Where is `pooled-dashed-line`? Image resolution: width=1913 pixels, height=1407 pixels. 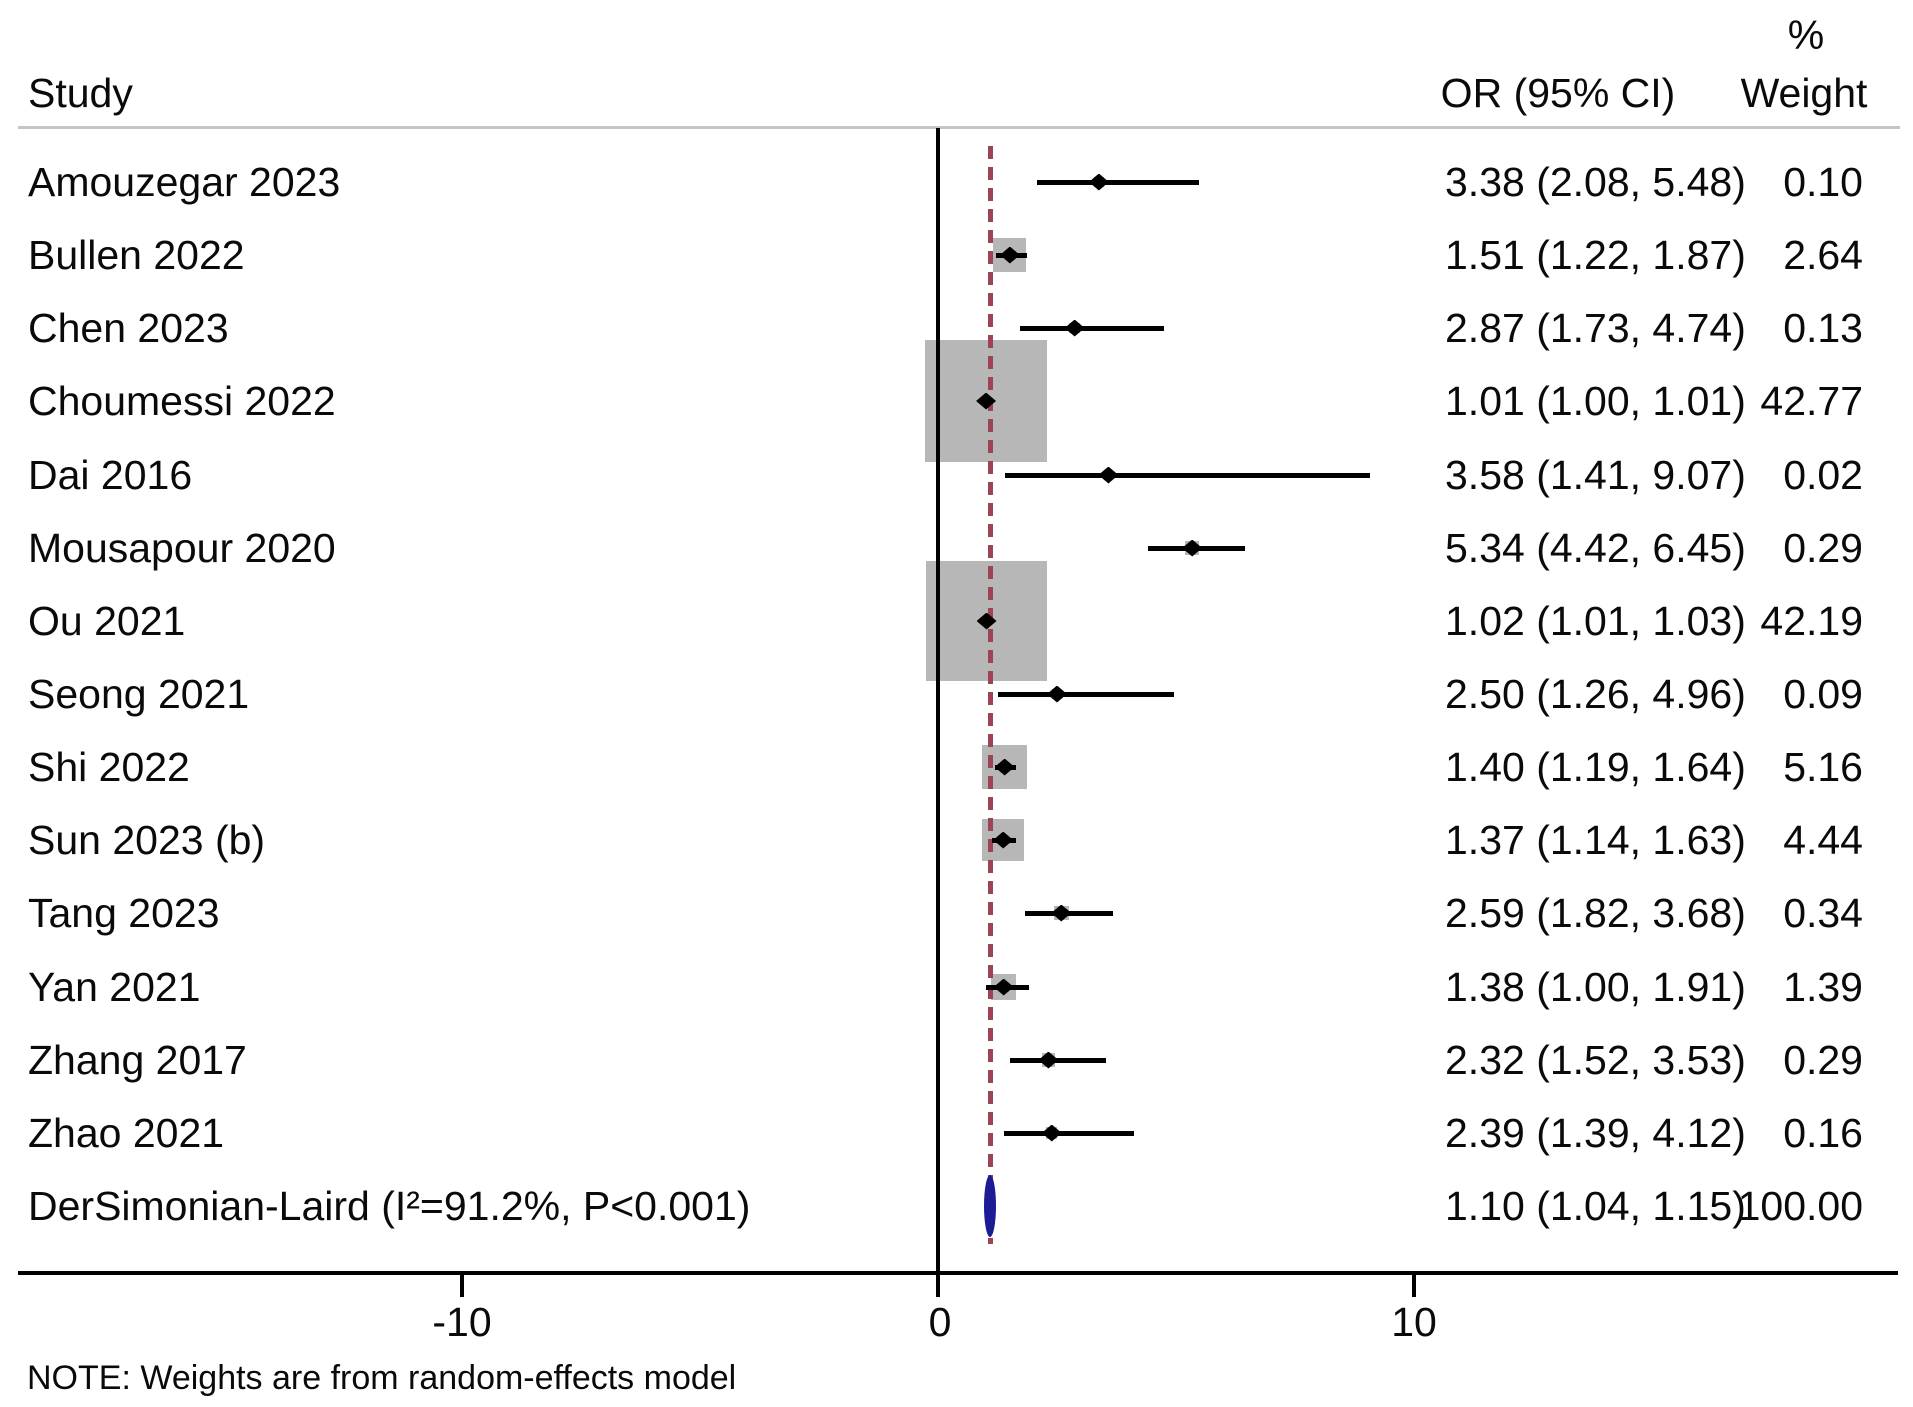
pooled-dashed-line is located at coordinates (990, 695).